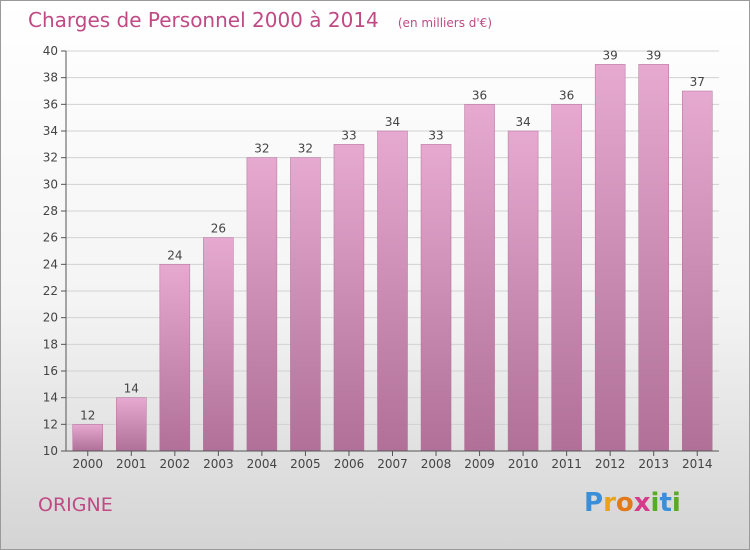 The height and width of the screenshot is (550, 750). I want to click on bar-value-label: 37, so click(697, 82).